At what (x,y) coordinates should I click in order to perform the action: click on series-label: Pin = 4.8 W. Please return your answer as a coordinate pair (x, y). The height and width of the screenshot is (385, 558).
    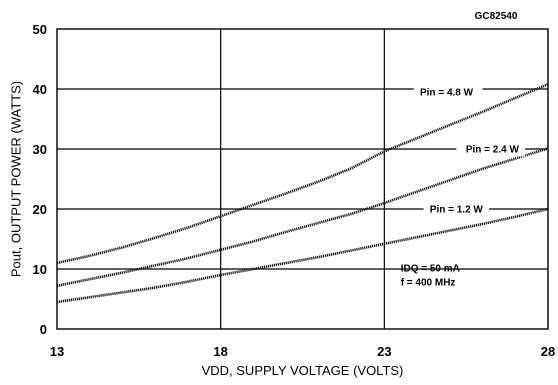
    Looking at the image, I should click on (447, 92).